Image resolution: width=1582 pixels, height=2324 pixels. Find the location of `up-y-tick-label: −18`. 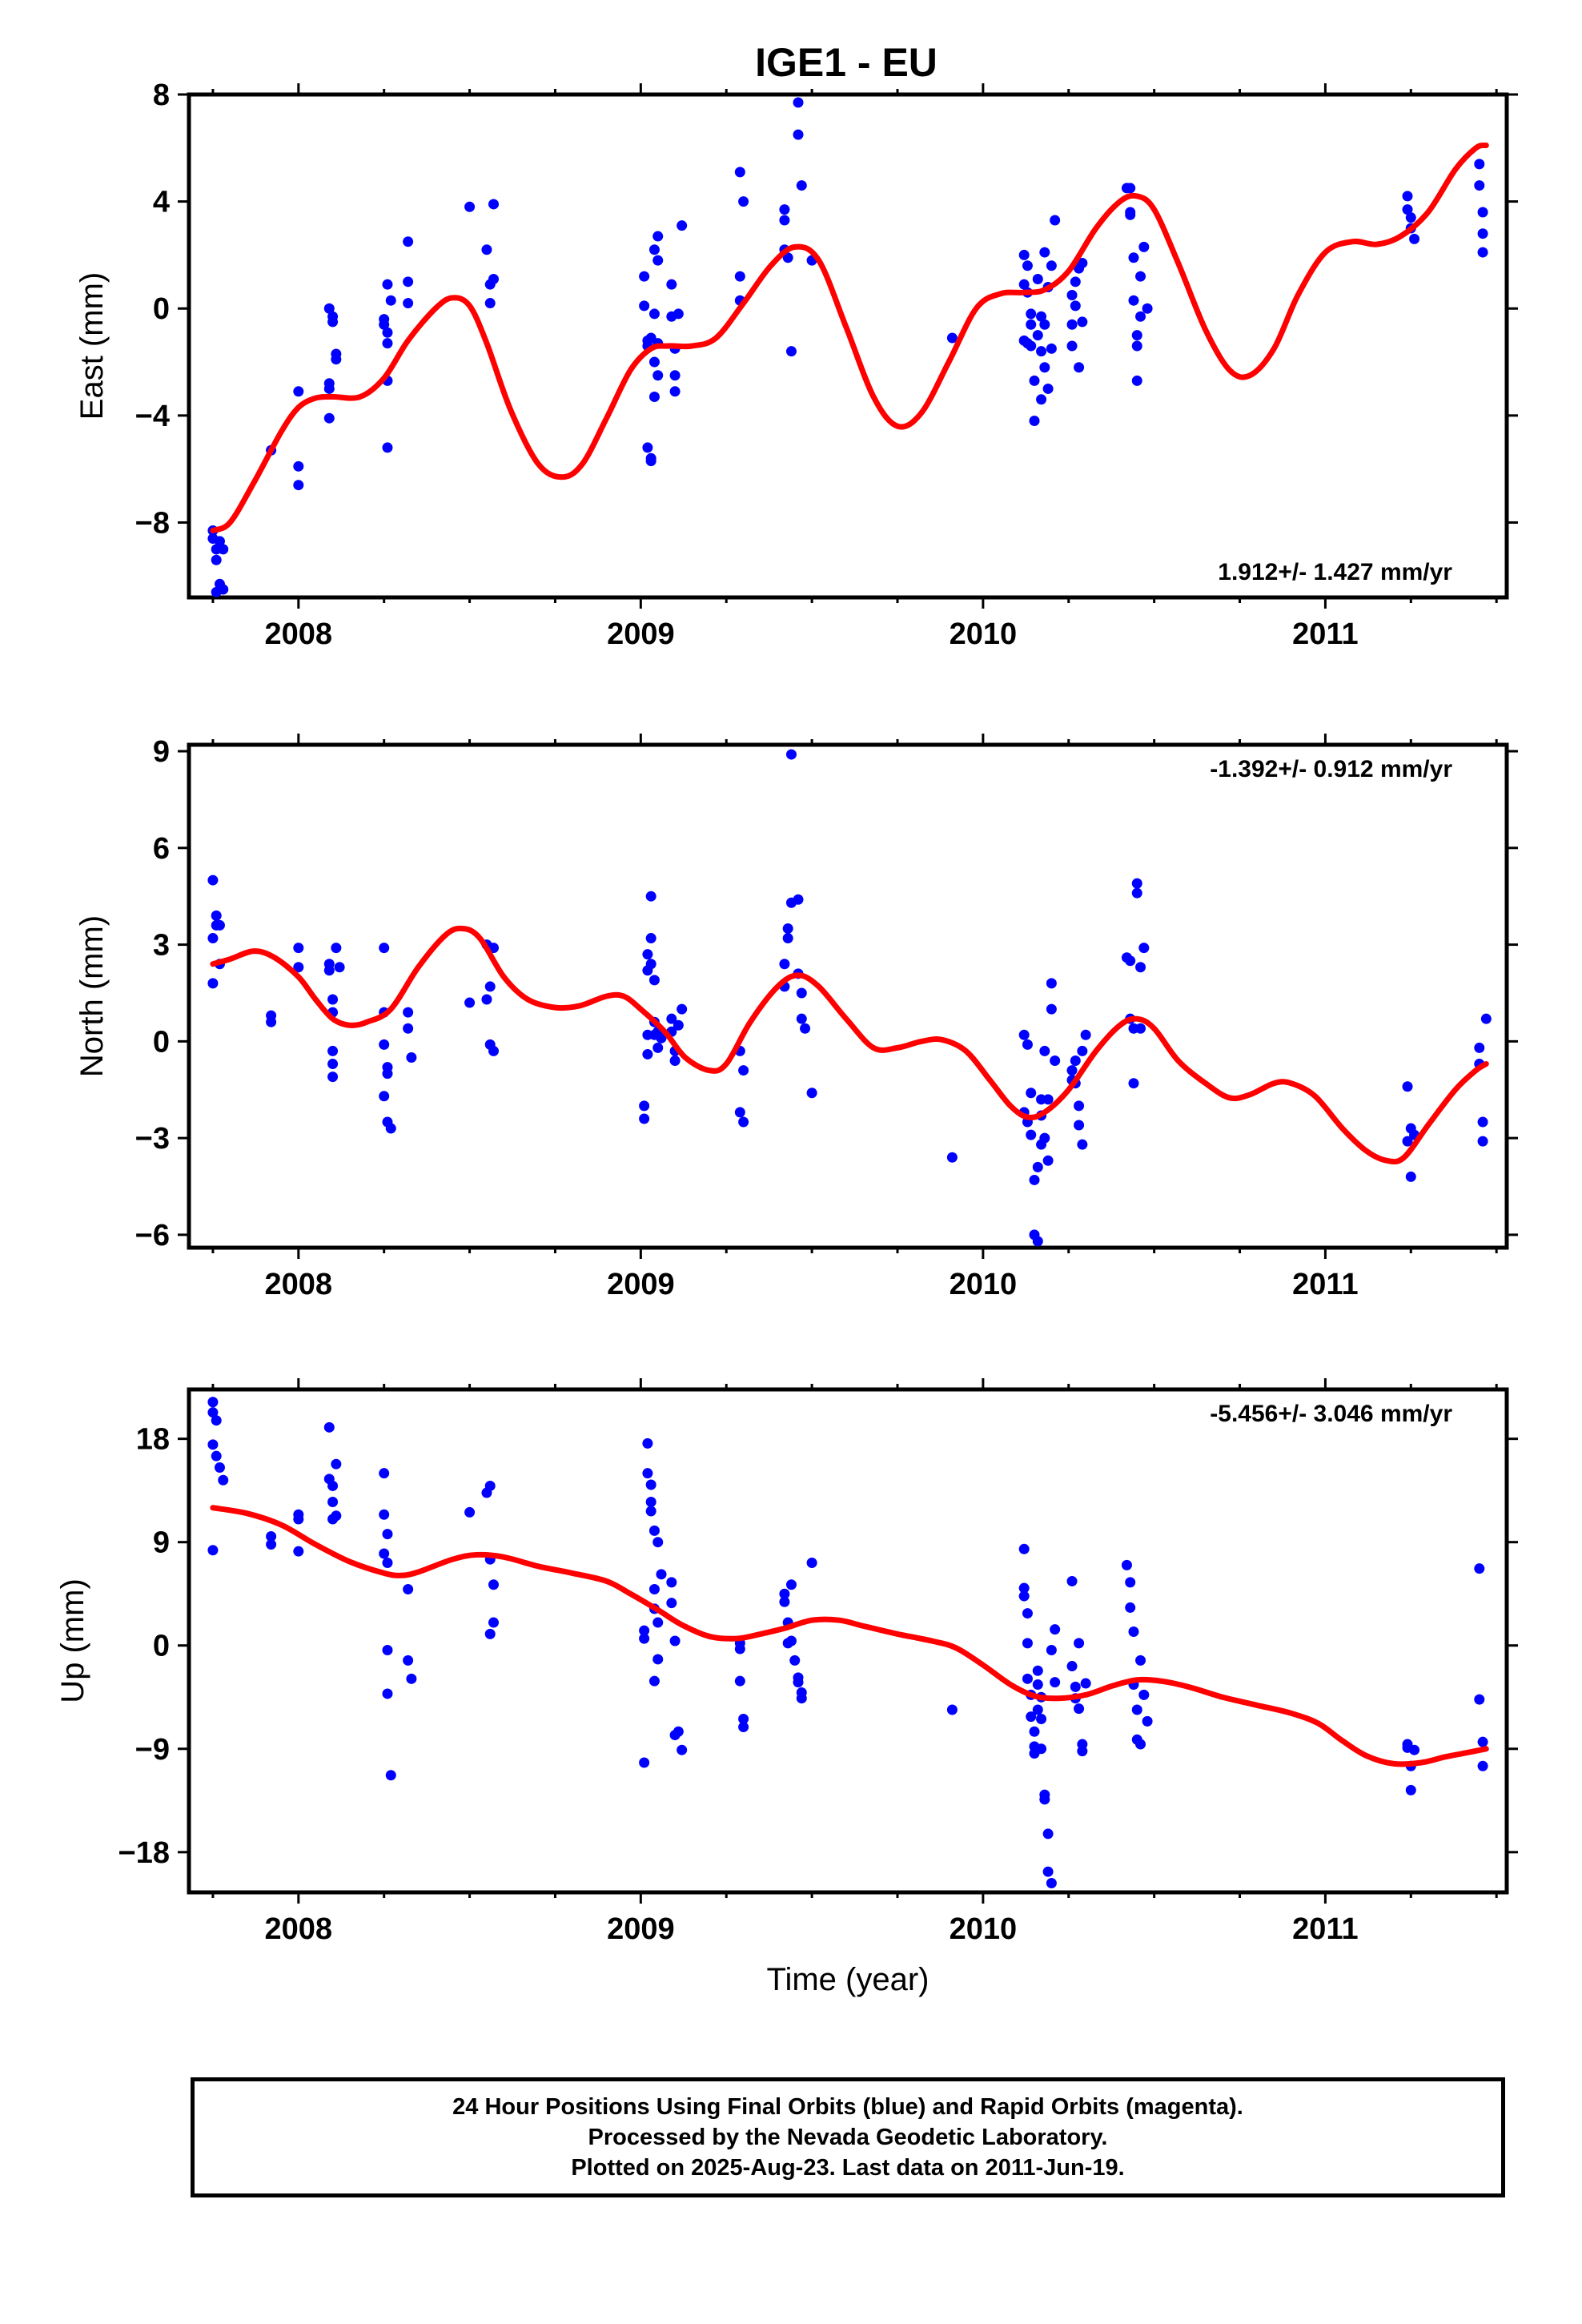

up-y-tick-label: −18 is located at coordinates (144, 1853).